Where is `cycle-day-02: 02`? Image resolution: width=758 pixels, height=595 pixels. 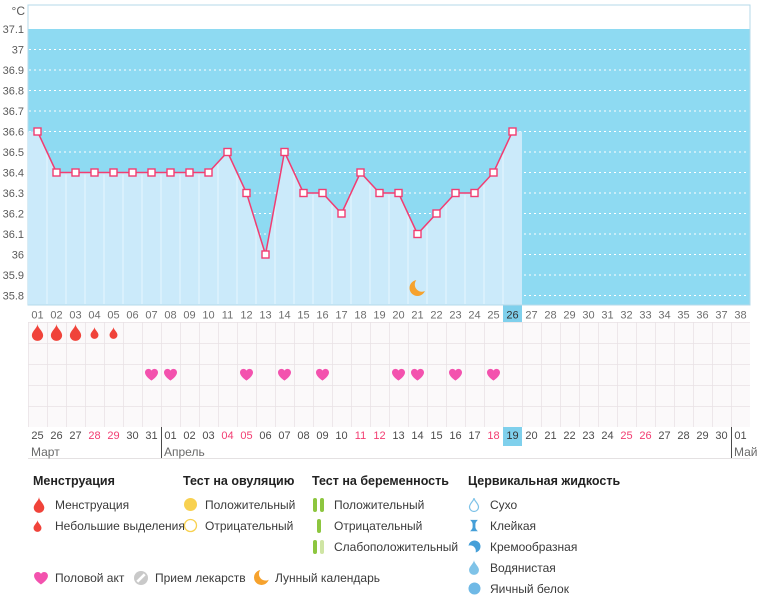 cycle-day-02: 02 is located at coordinates (56, 316).